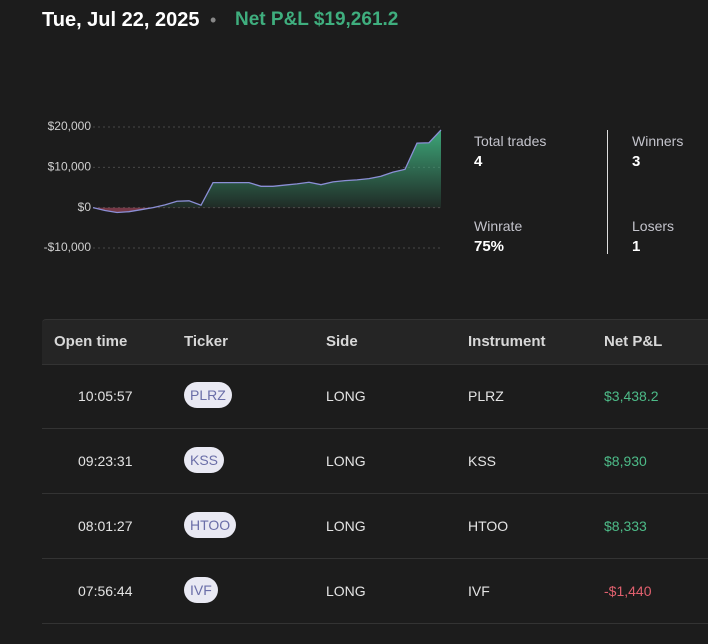 This screenshot has width=708, height=644. I want to click on table-cell: 10:05:57, so click(105, 396).